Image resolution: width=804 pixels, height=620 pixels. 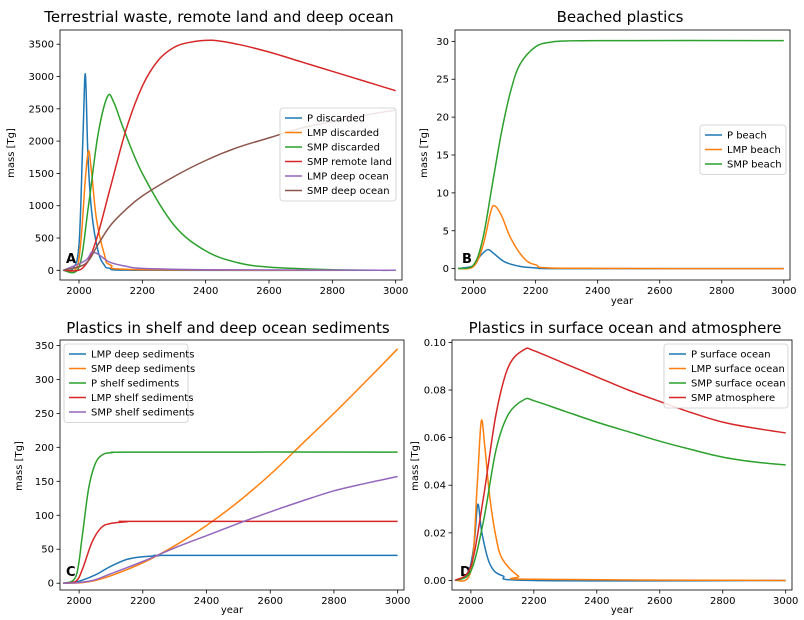 What do you see at coordinates (44, 380) in the screenshot?
I see `y-tick-label: 300` at bounding box center [44, 380].